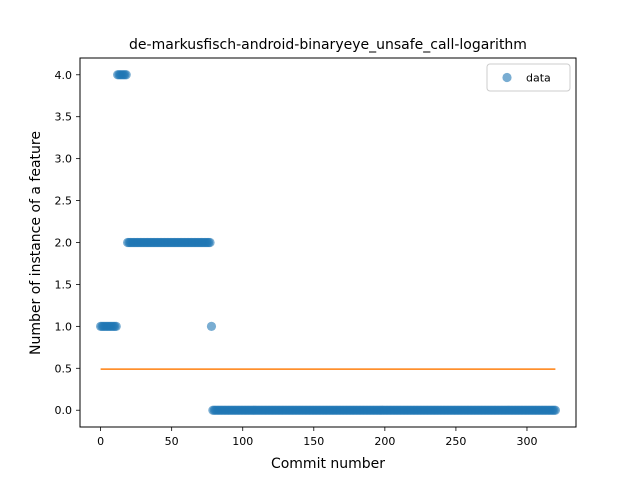  What do you see at coordinates (64, 326) in the screenshot?
I see `y-tick-label: 1.0` at bounding box center [64, 326].